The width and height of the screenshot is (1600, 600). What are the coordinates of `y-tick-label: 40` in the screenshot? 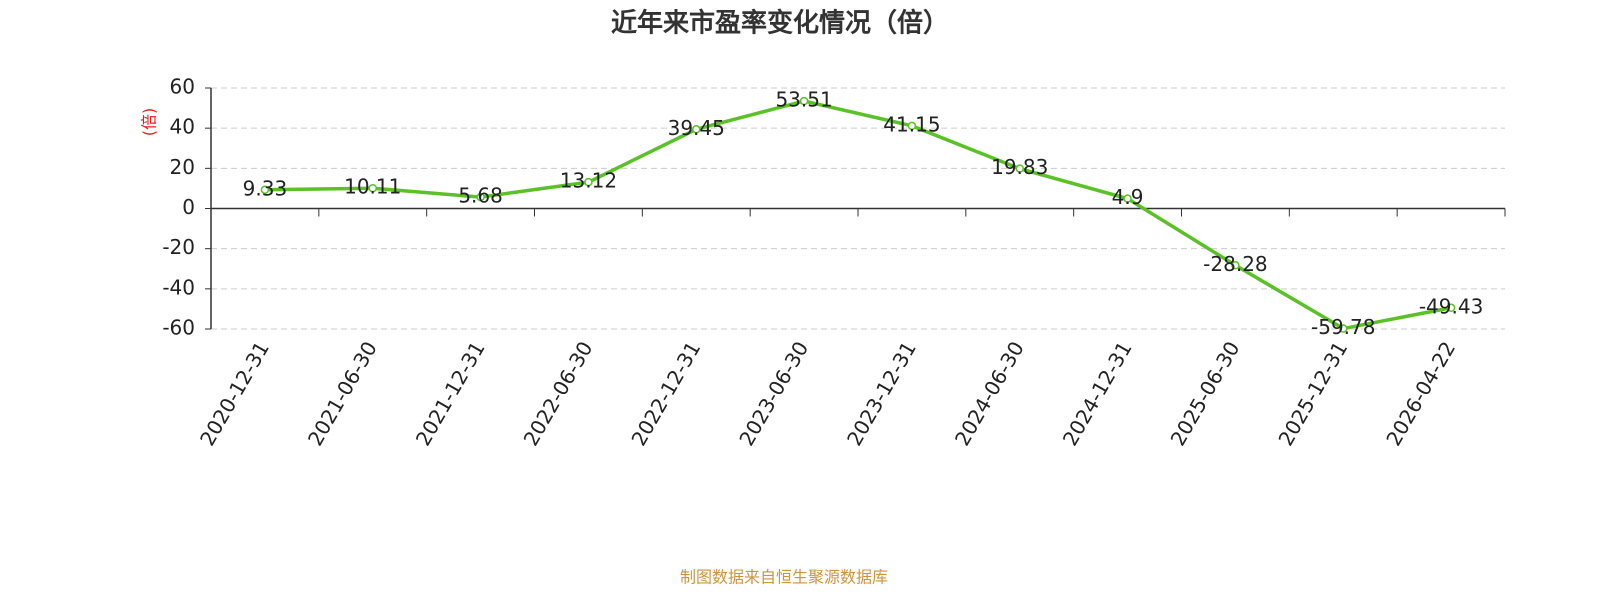 It's located at (182, 127).